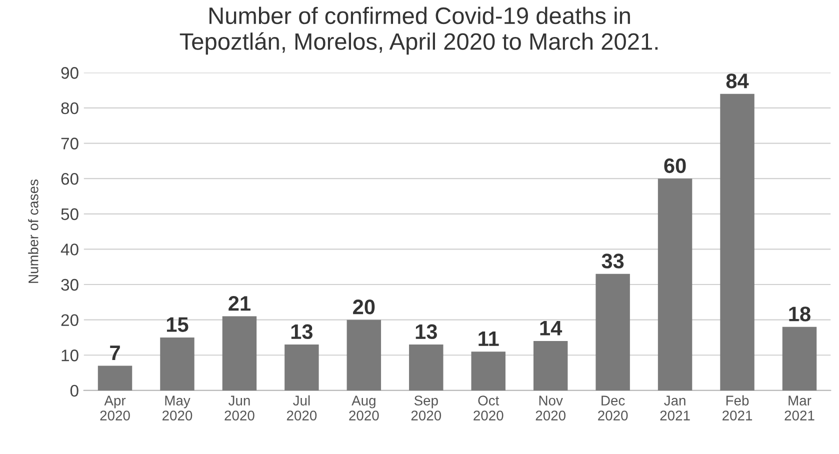 This screenshot has width=839, height=454. What do you see at coordinates (74, 390) in the screenshot?
I see `y-tick-label: 0` at bounding box center [74, 390].